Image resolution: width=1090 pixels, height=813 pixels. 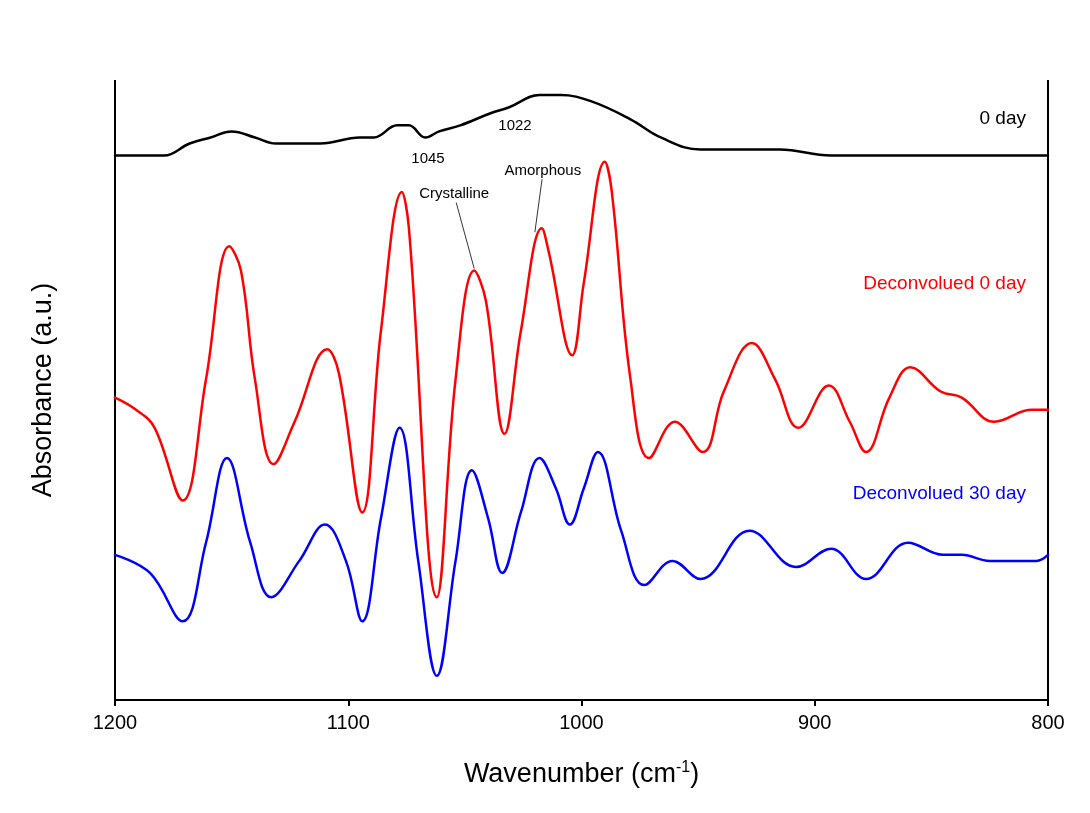 What do you see at coordinates (348, 722) in the screenshot?
I see `x-tick-label: 1100` at bounding box center [348, 722].